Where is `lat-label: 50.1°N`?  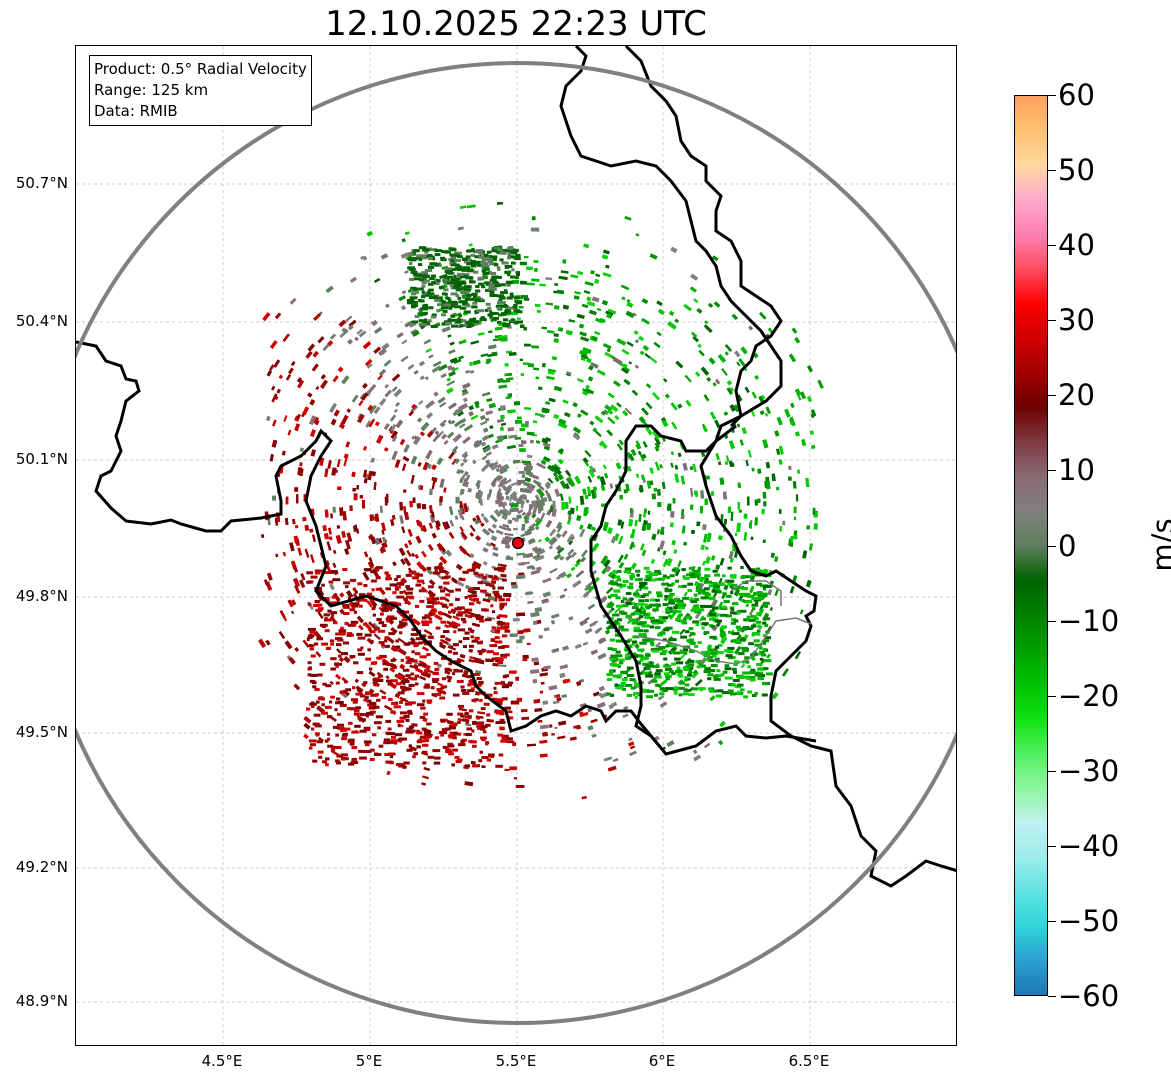
lat-label: 50.1°N is located at coordinates (41, 459).